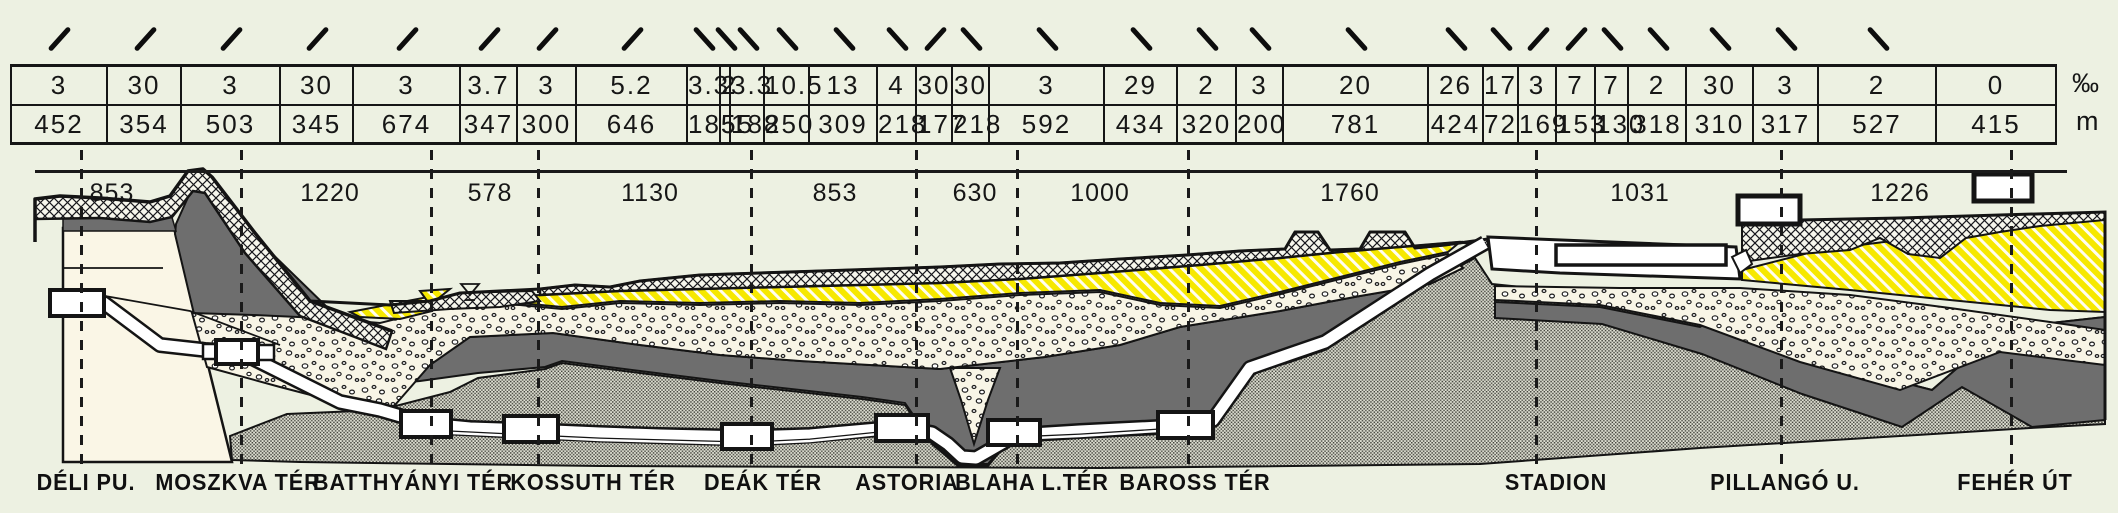 The height and width of the screenshot is (513, 2118). Describe the element at coordinates (975, 193) in the screenshot. I see `station-distance-label: 630` at that location.